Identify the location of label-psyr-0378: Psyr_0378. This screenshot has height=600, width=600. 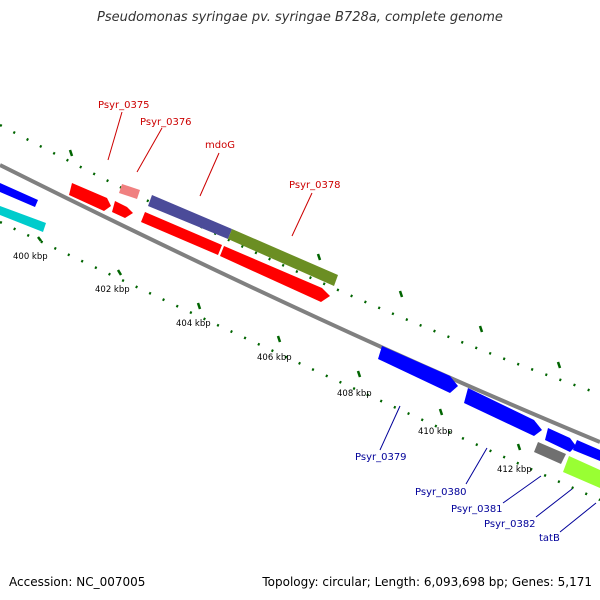
(315, 185).